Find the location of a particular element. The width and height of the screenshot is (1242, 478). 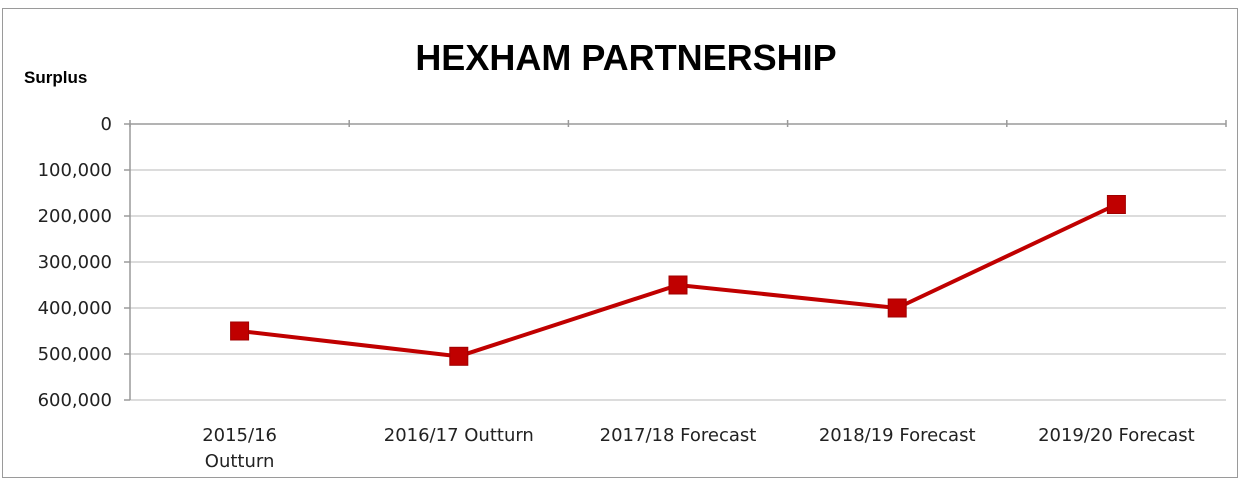

x-category-label: 2015/16 Outturn is located at coordinates (239, 448).